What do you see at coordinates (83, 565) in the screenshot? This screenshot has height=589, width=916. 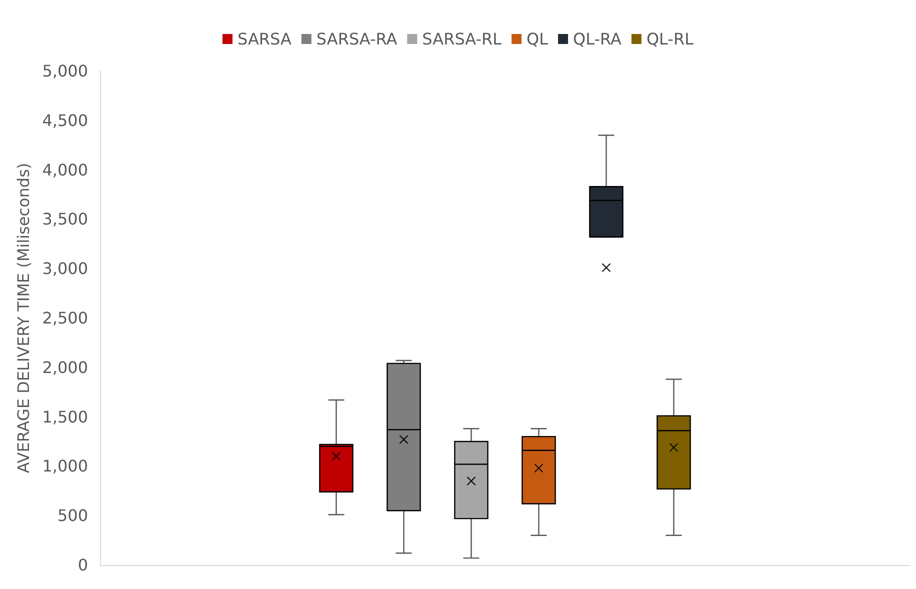 I see `y-tick-label: 0` at bounding box center [83, 565].